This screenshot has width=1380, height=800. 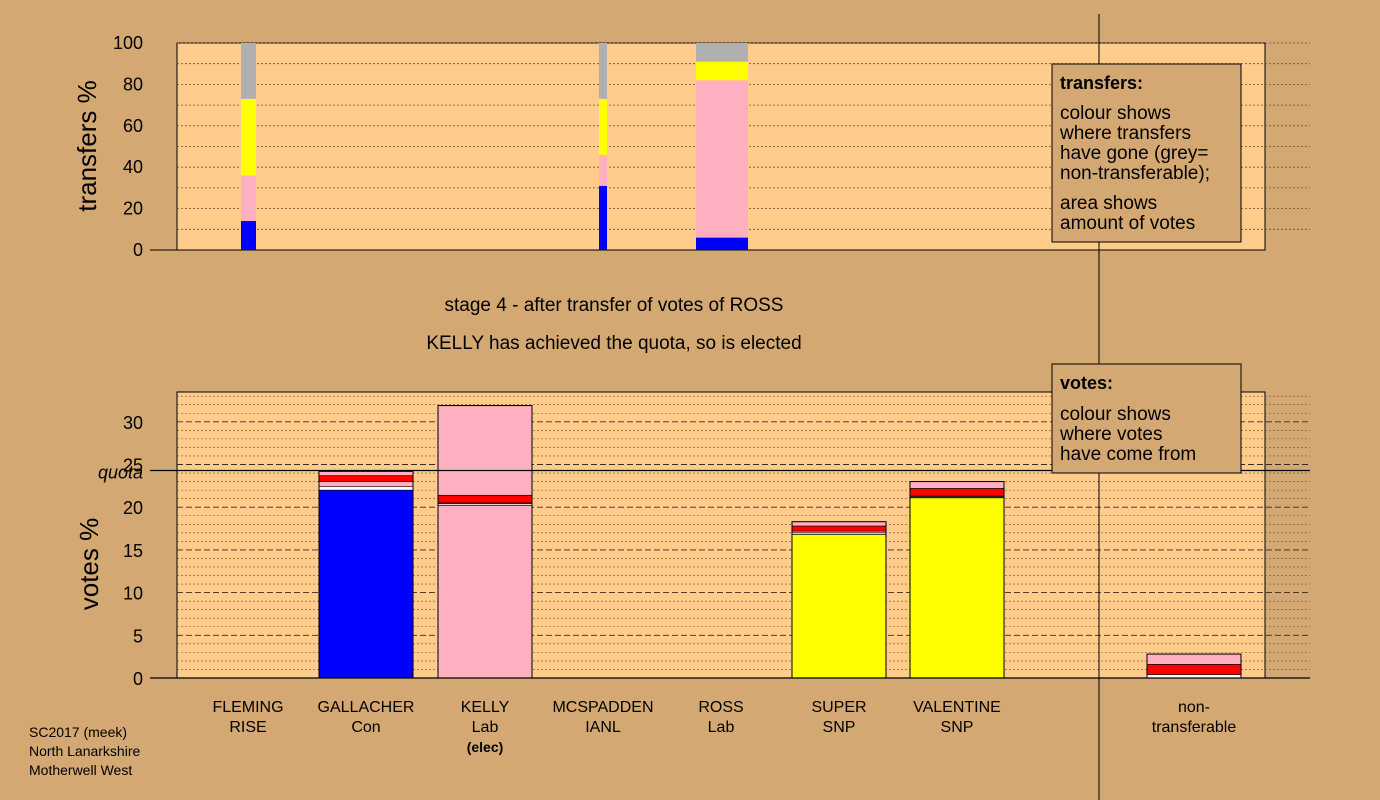 I want to click on legend-transfers-line: where transfers, so click(x=1125, y=133).